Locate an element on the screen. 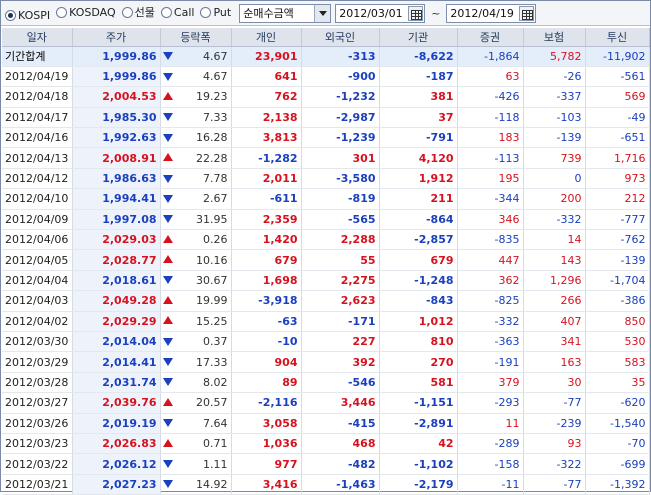  column-header: 일자 is located at coordinates (37, 37).